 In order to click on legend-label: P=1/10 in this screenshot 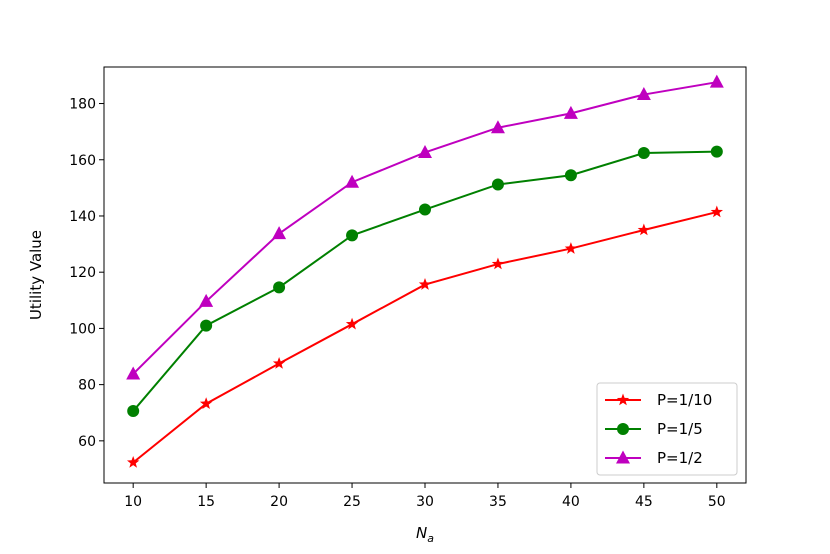, I will do `click(684, 400)`.